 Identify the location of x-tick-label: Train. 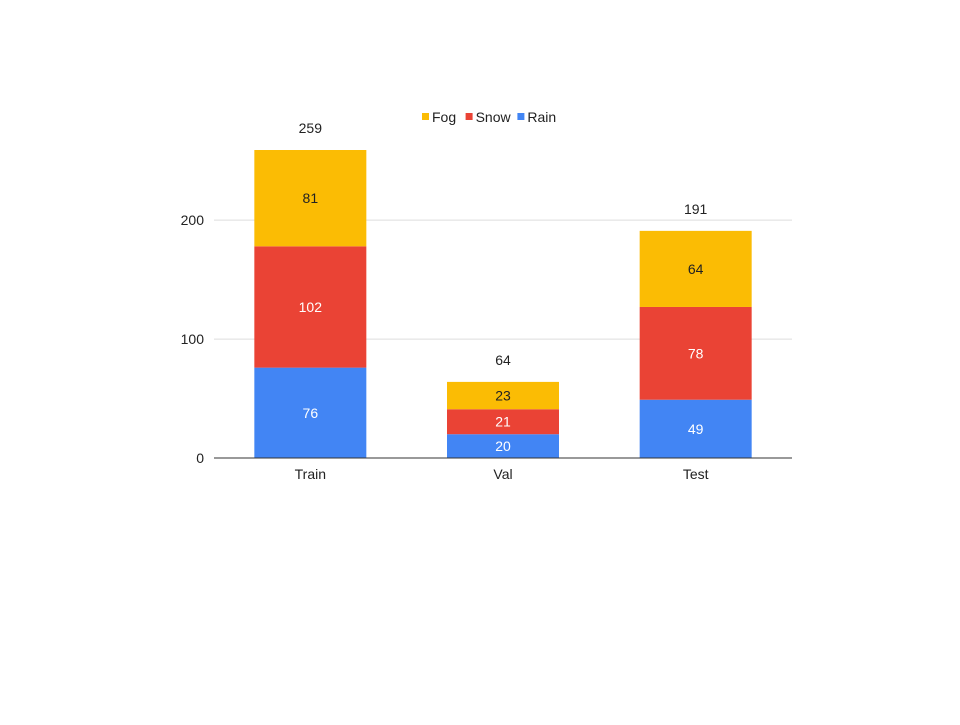
(310, 474).